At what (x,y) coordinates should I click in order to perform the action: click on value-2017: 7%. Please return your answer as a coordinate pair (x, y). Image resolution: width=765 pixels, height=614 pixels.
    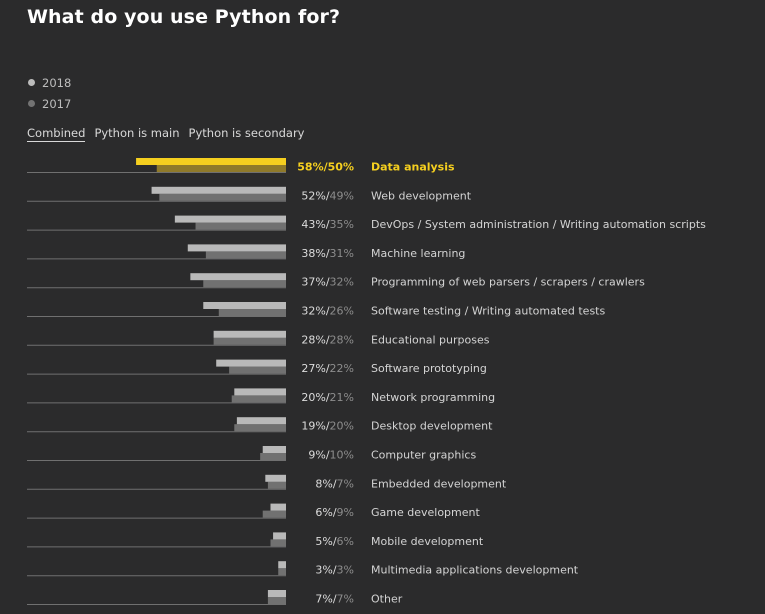
    Looking at the image, I should click on (345, 483).